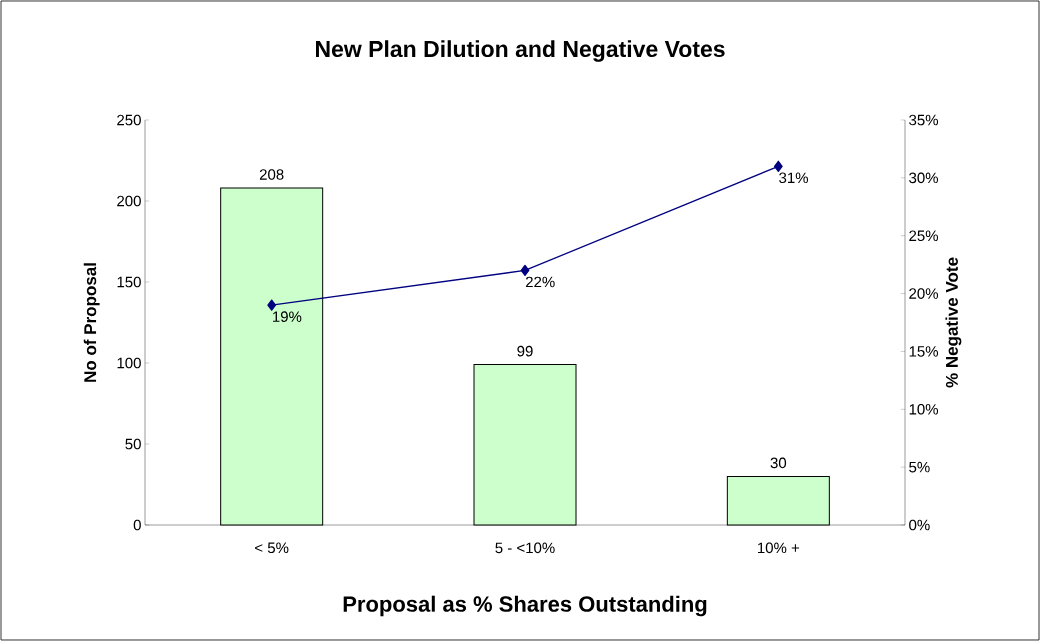  Describe the element at coordinates (525, 606) in the screenshot. I see `x-axis-title: Proposal as % Shares Outstanding` at that location.